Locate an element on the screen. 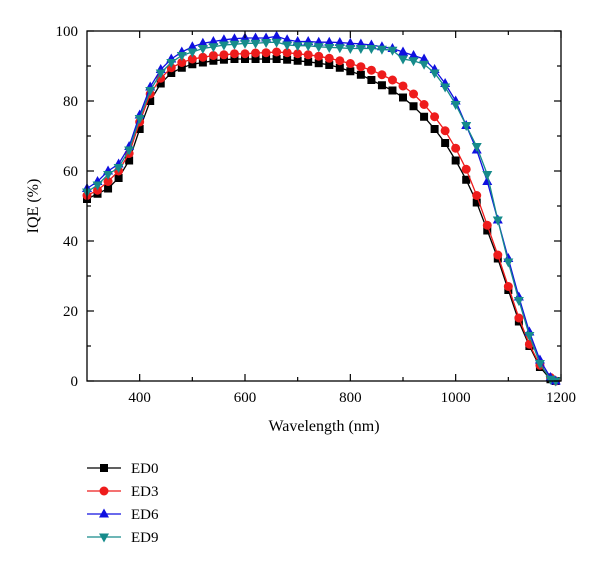 This screenshot has width=600, height=567. y-tick-label: 100 is located at coordinates (67, 32).